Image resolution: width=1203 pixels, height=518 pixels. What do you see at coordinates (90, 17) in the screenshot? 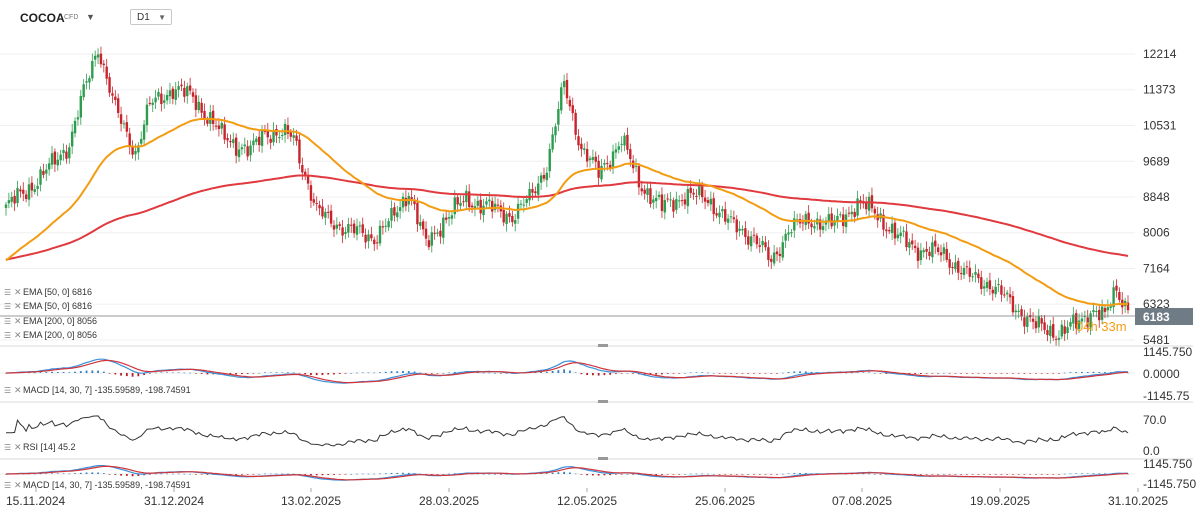
I see `symbol-dropdown-icon: ▼` at bounding box center [90, 17].